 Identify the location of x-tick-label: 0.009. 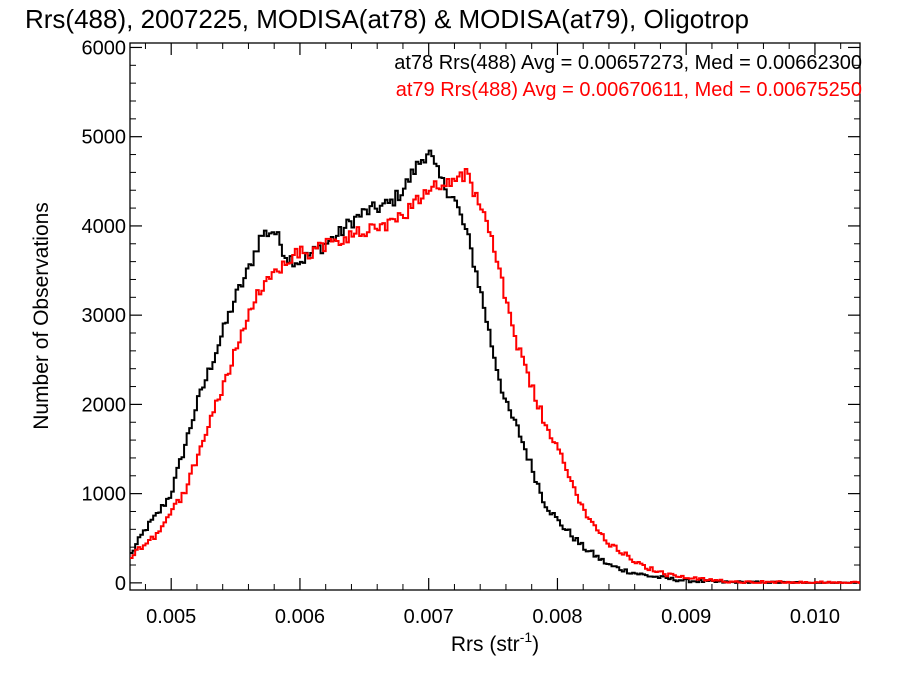
(686, 617).